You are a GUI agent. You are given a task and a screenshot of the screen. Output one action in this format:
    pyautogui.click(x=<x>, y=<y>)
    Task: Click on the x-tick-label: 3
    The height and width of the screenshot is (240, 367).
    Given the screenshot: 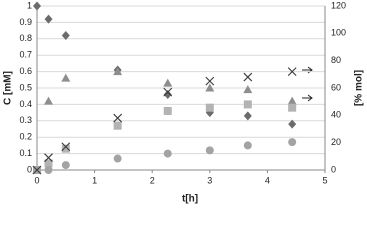 What is the action you would take?
    pyautogui.click(x=209, y=180)
    